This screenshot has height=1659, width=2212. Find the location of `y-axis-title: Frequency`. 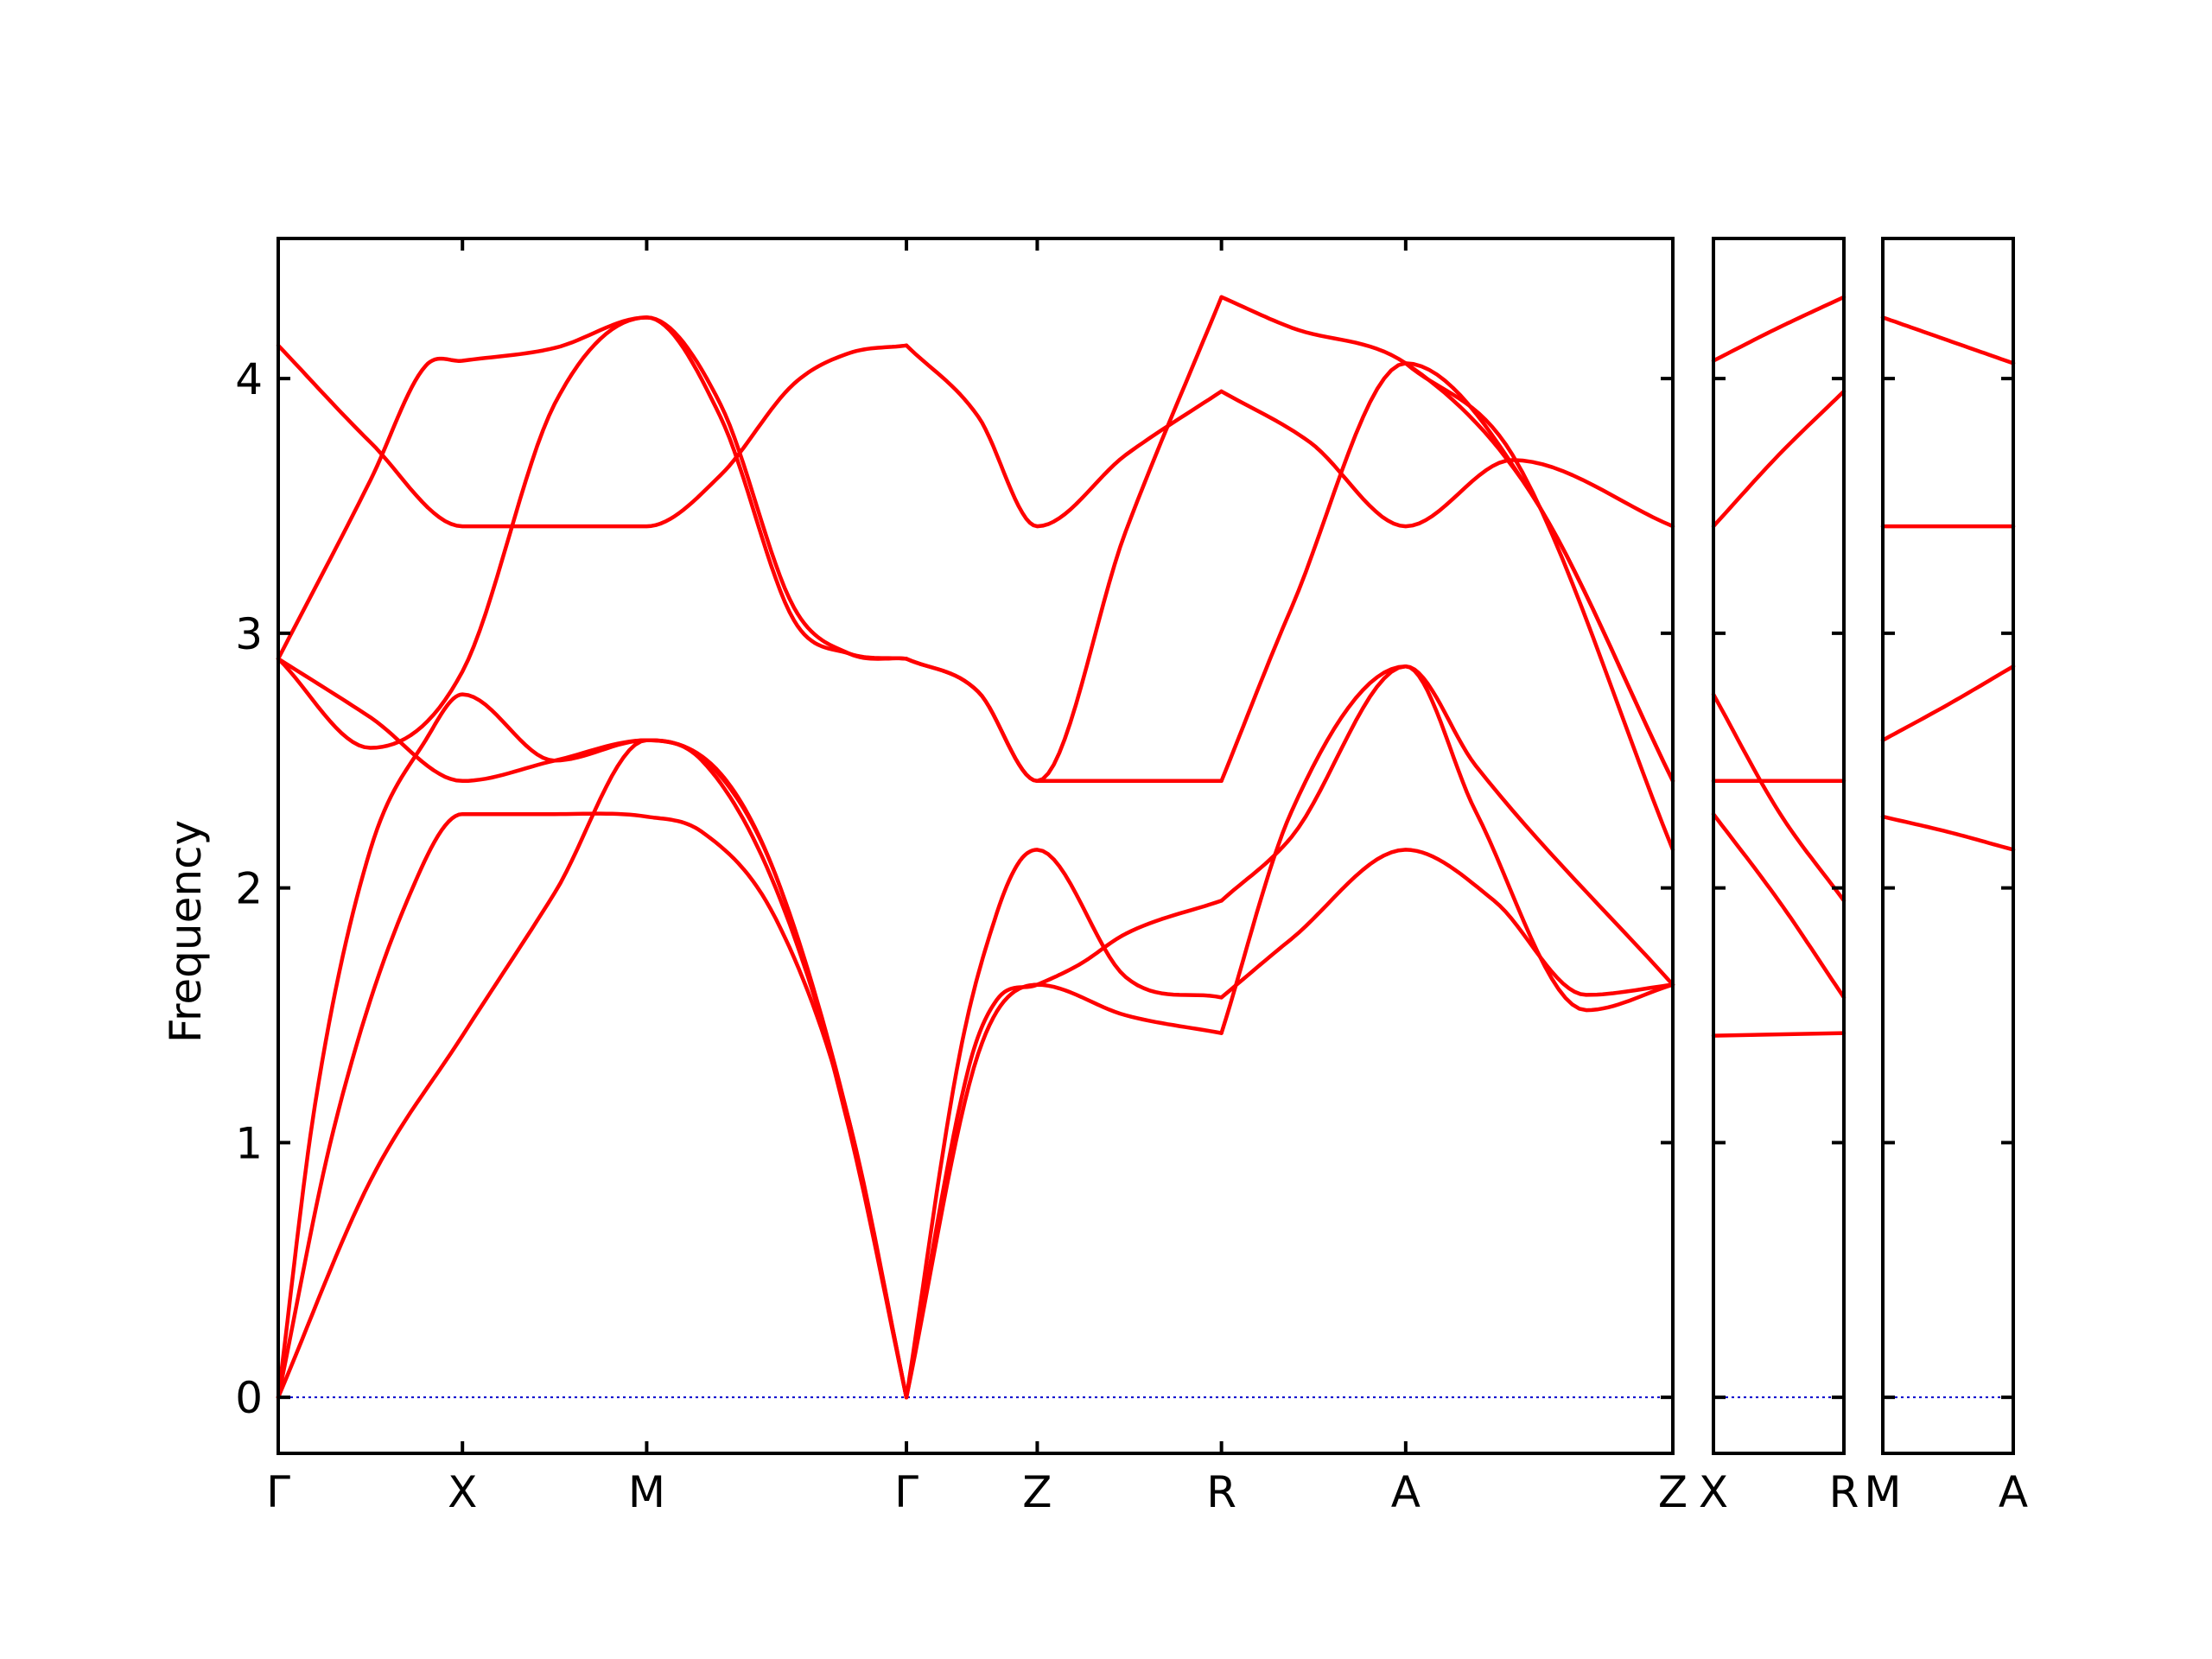

y-axis-title: Frequency is located at coordinates (186, 932).